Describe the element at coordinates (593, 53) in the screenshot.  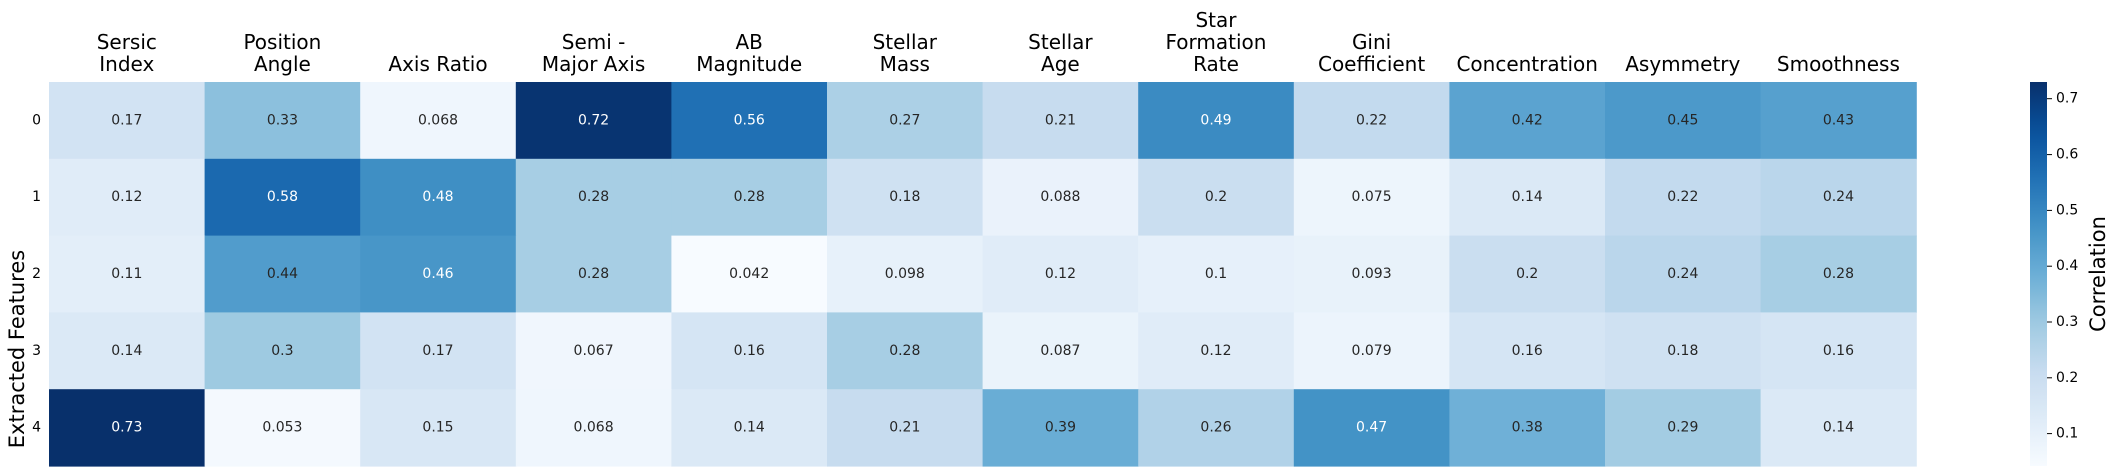
I see `column-label: Semi -Major Axis` at that location.